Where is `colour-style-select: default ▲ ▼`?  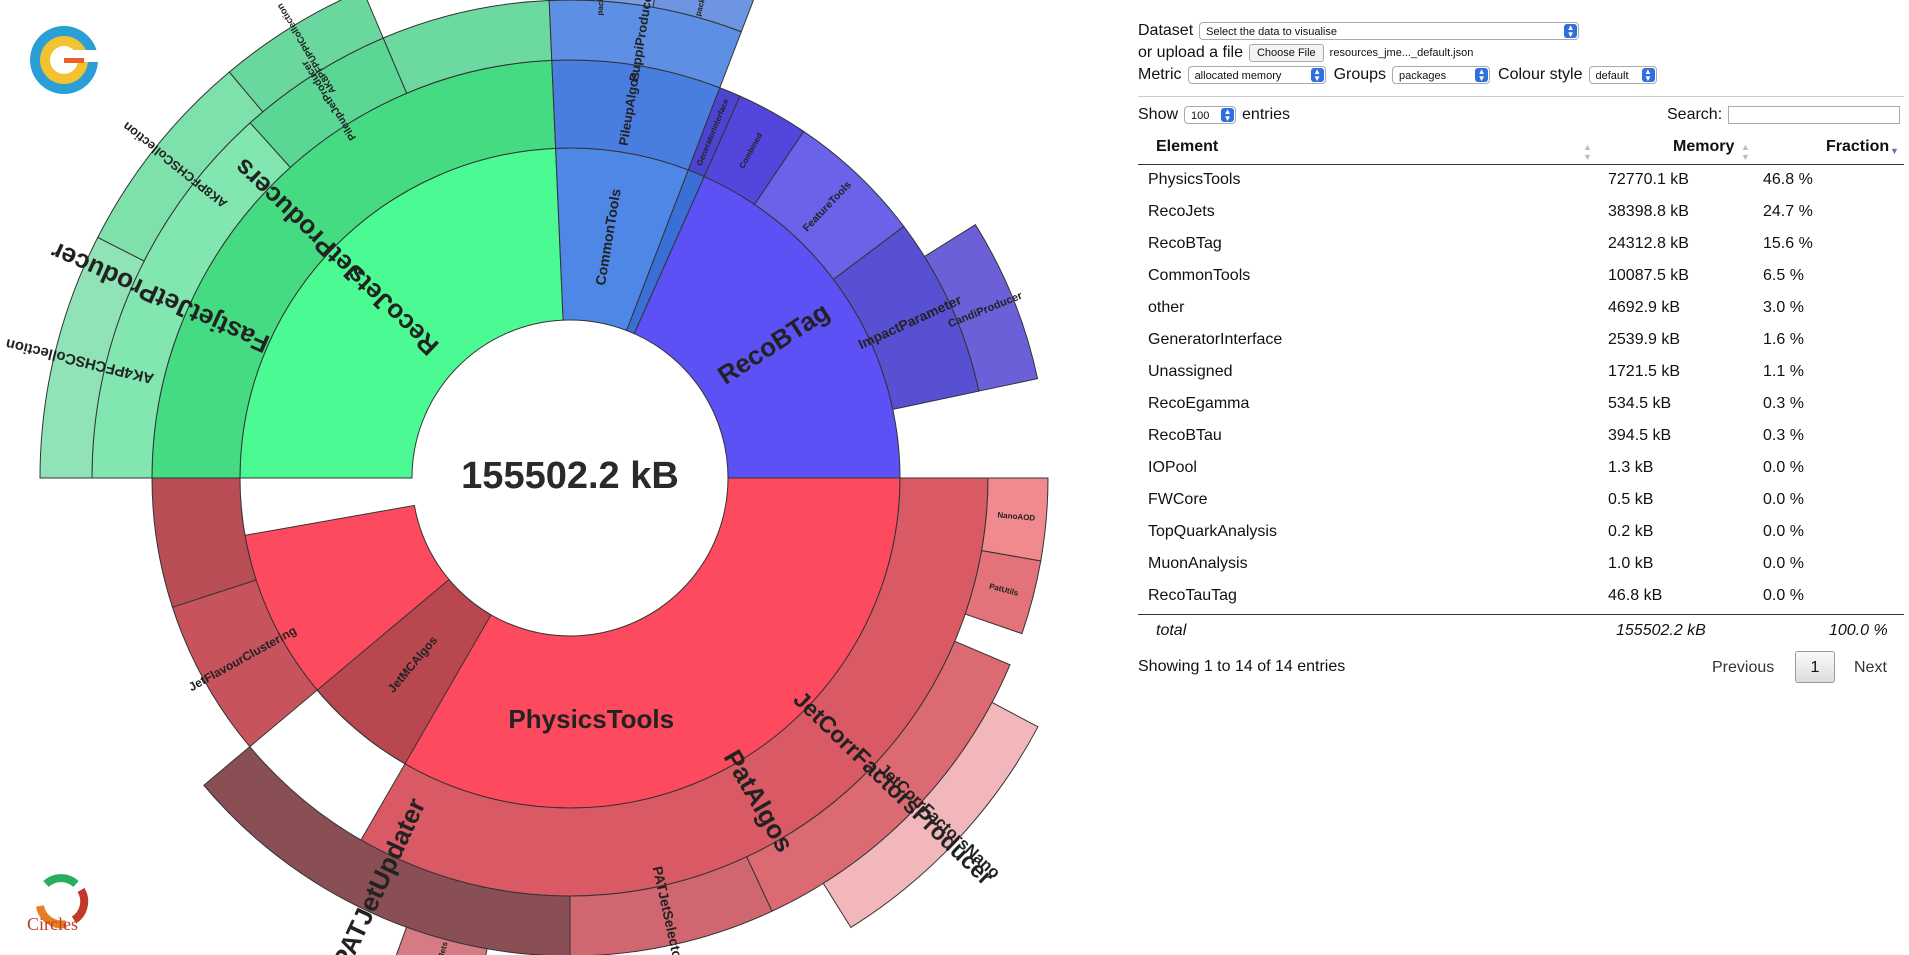 colour-style-select: default ▲ ▼ is located at coordinates (1622, 75).